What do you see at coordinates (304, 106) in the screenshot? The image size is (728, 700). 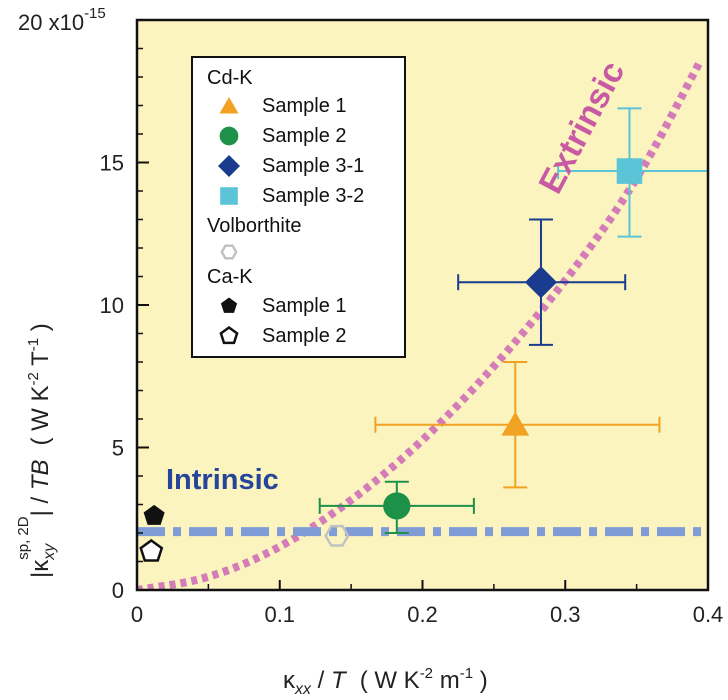 I see `legend-label-cdk-sample1: Sample 1` at bounding box center [304, 106].